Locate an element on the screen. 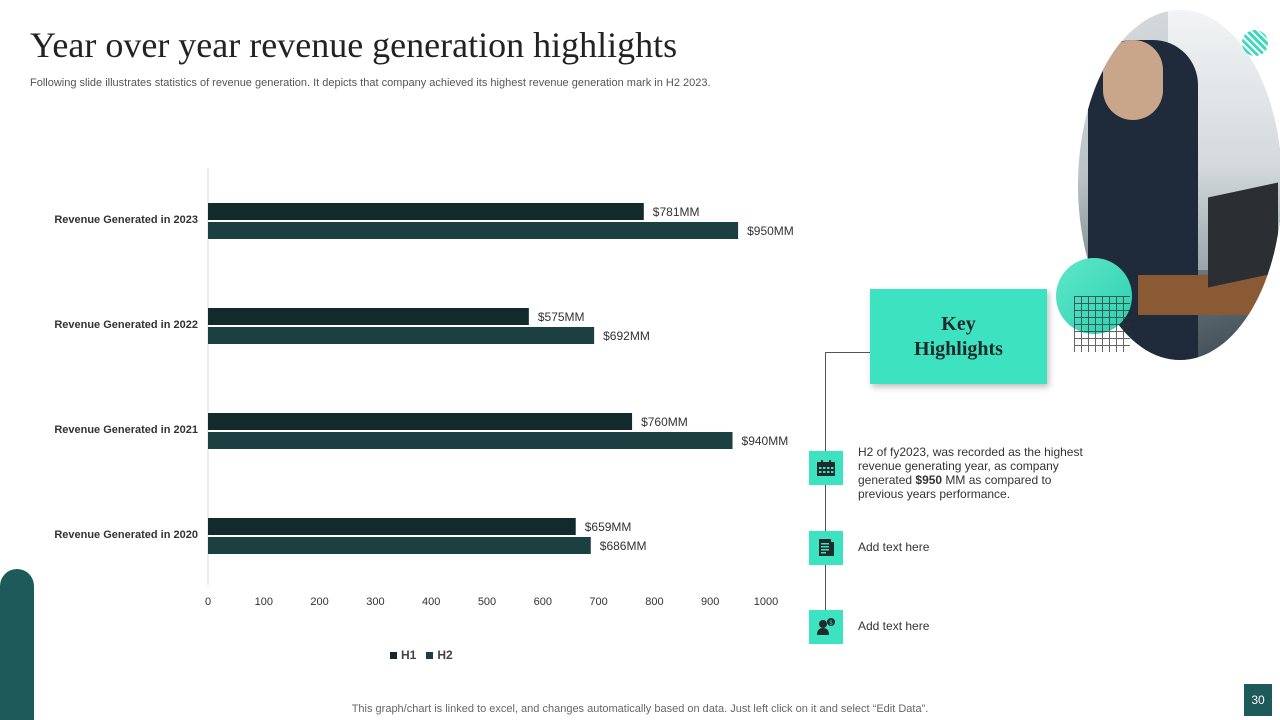  x-tick-label: 300 is located at coordinates (375, 602).